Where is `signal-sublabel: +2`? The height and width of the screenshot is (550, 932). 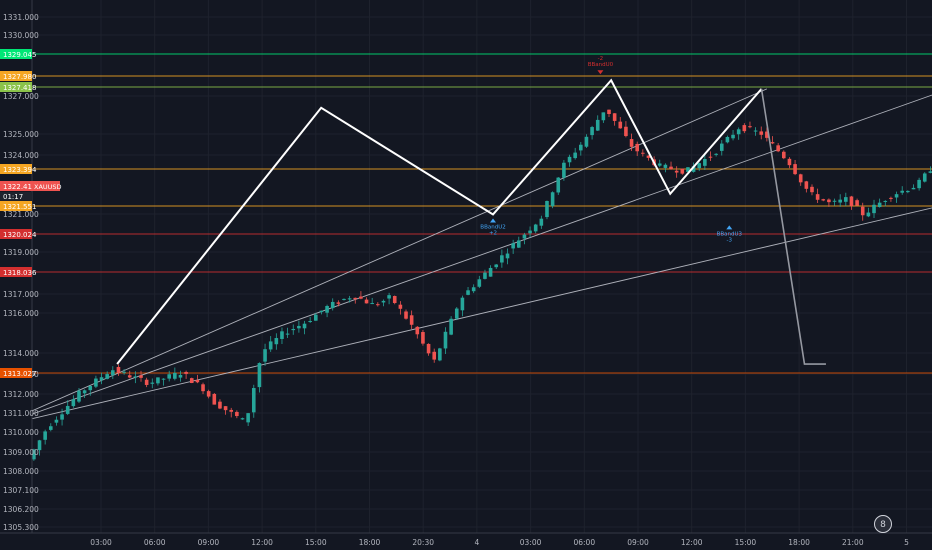
signal-sublabel: +2 is located at coordinates (493, 233).